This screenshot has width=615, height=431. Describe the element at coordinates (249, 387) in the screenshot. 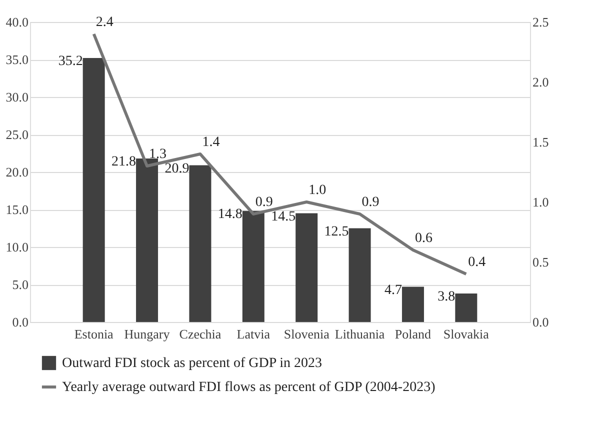

I see `legend-label: Yearly average outward FDI flows as percent of GDP (2004-2023)` at that location.